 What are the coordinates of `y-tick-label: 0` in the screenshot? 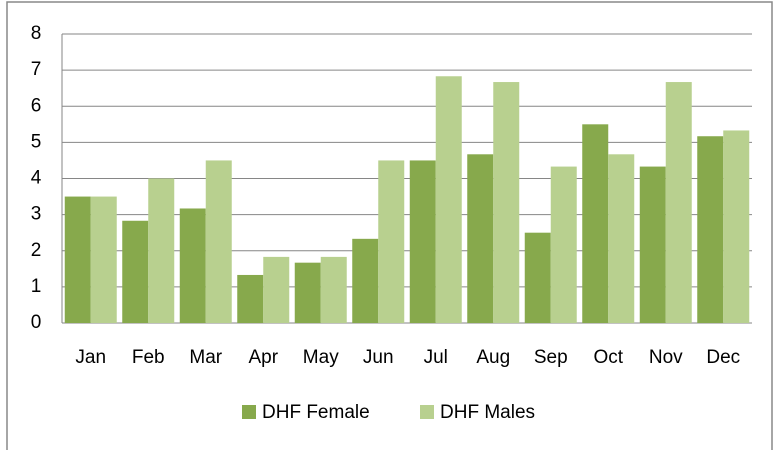 It's located at (36, 322).